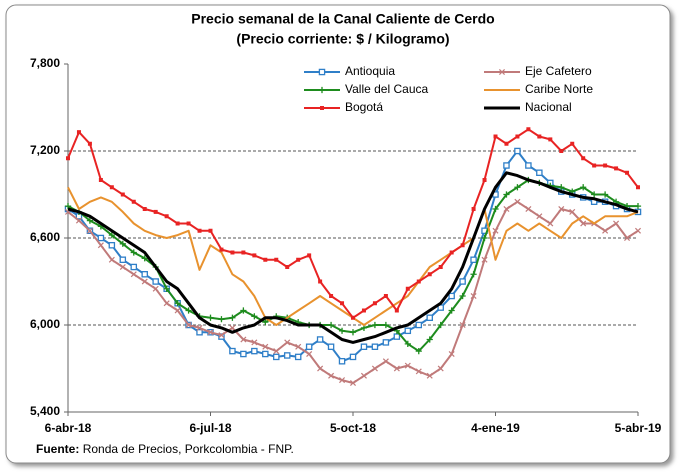  Describe the element at coordinates (370, 71) in the screenshot. I see `legend-label: Antioquia` at that location.